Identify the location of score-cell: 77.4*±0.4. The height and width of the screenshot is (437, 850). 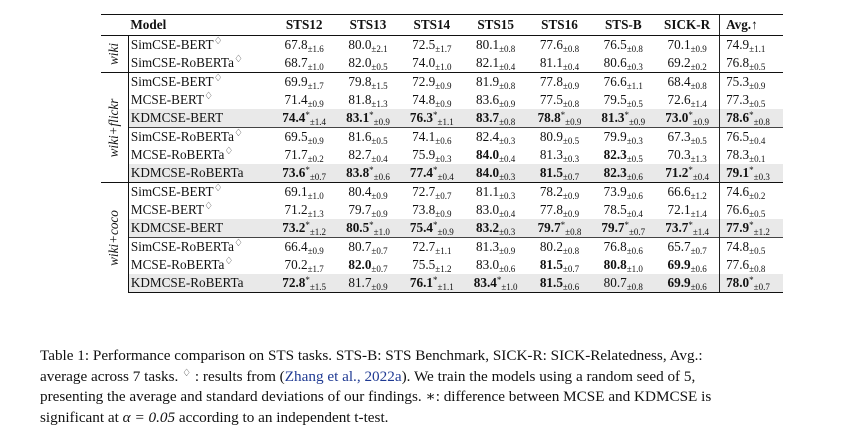
(431, 173).